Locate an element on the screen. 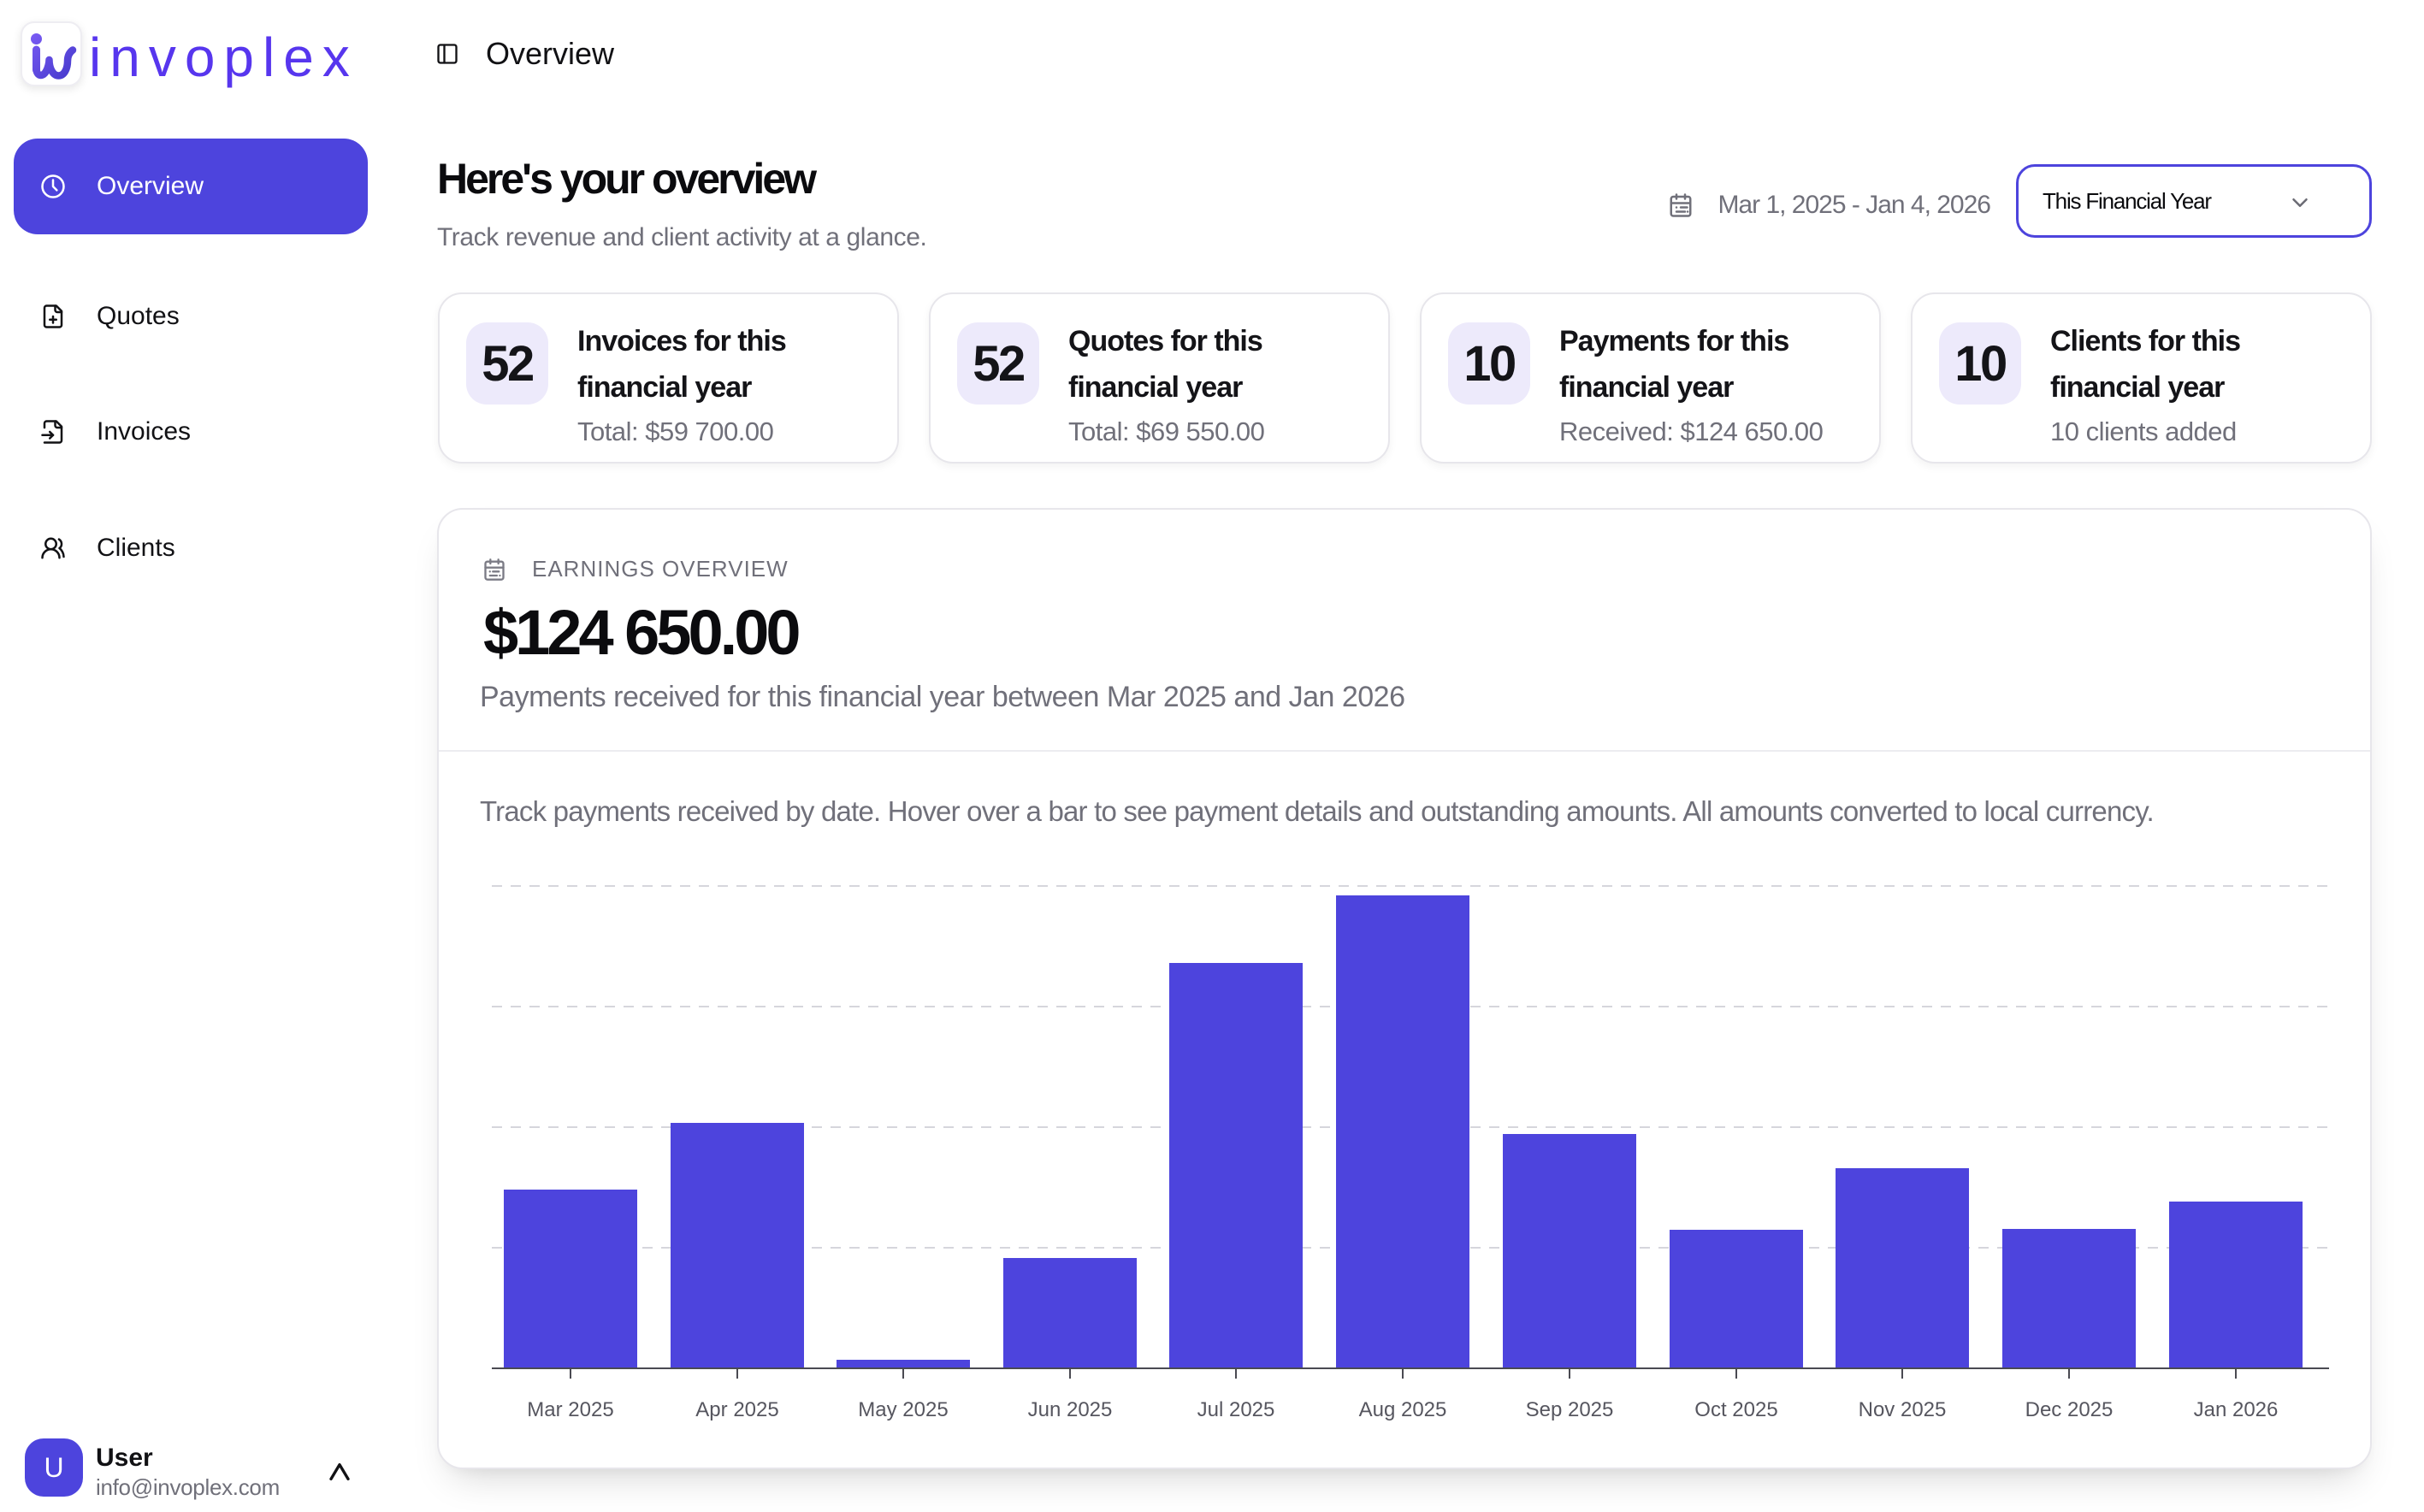 The width and height of the screenshot is (2424, 1512). svg-text: Apr 2025 is located at coordinates (737, 1409).